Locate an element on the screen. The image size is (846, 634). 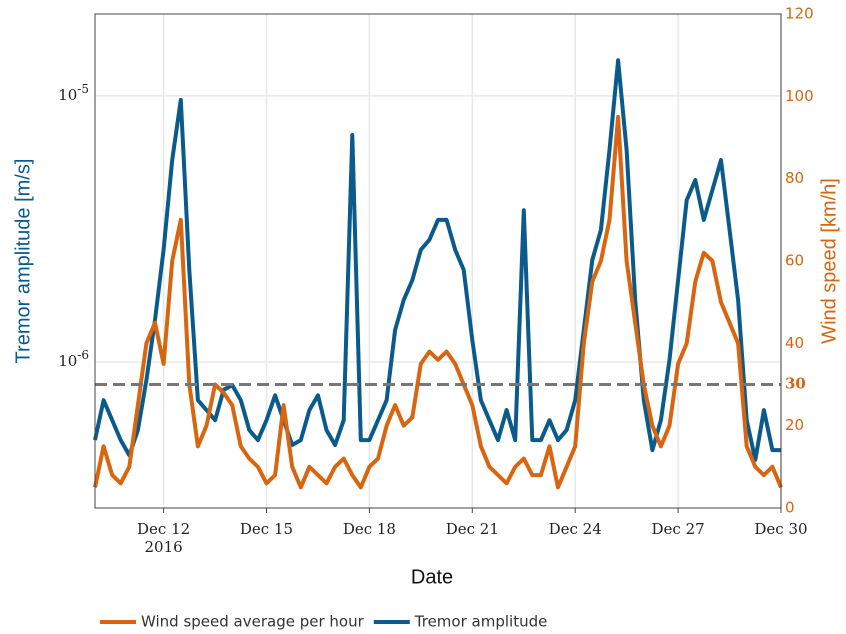
y-axis-title: Tremor amplitude [m/s] is located at coordinates (23, 261).